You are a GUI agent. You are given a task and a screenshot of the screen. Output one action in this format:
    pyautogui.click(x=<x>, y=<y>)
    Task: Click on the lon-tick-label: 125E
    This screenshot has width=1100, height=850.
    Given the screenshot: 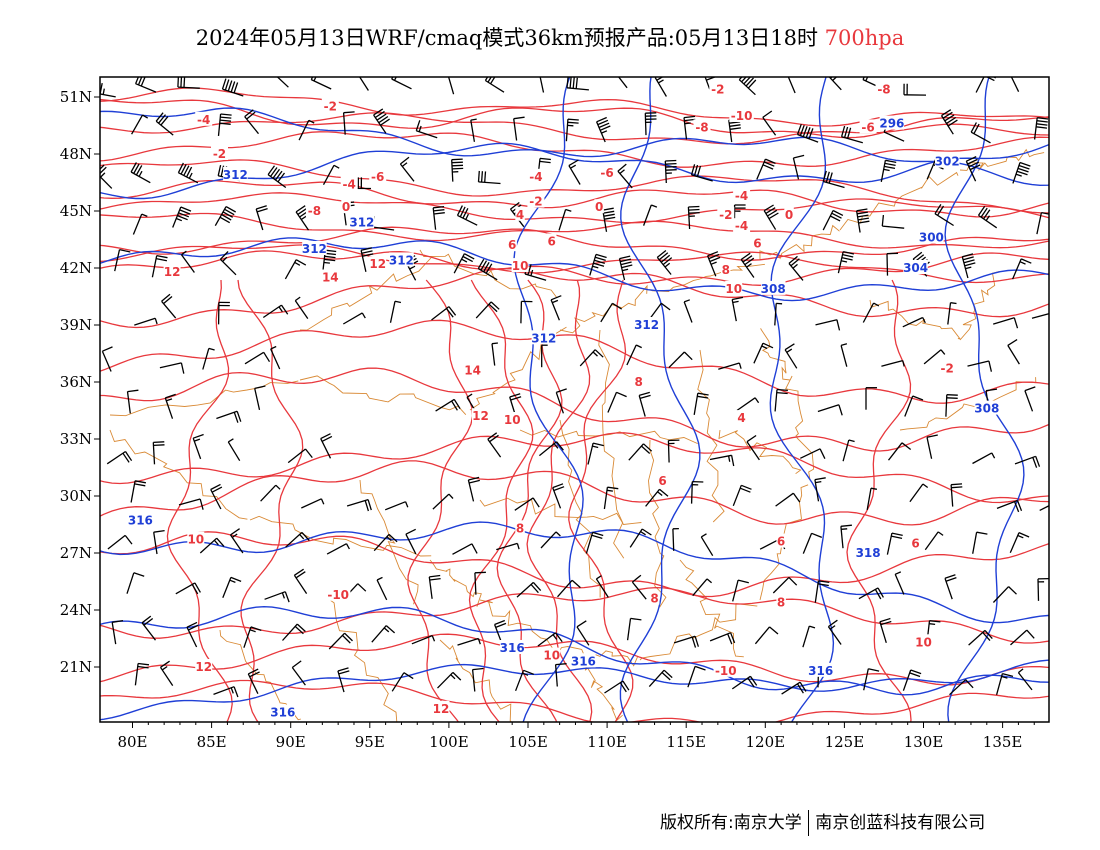 What is the action you would take?
    pyautogui.click(x=845, y=742)
    